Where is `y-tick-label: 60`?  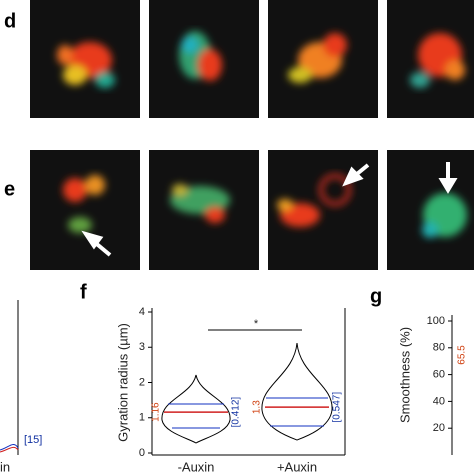 y-tick-label: 60 is located at coordinates (439, 375).